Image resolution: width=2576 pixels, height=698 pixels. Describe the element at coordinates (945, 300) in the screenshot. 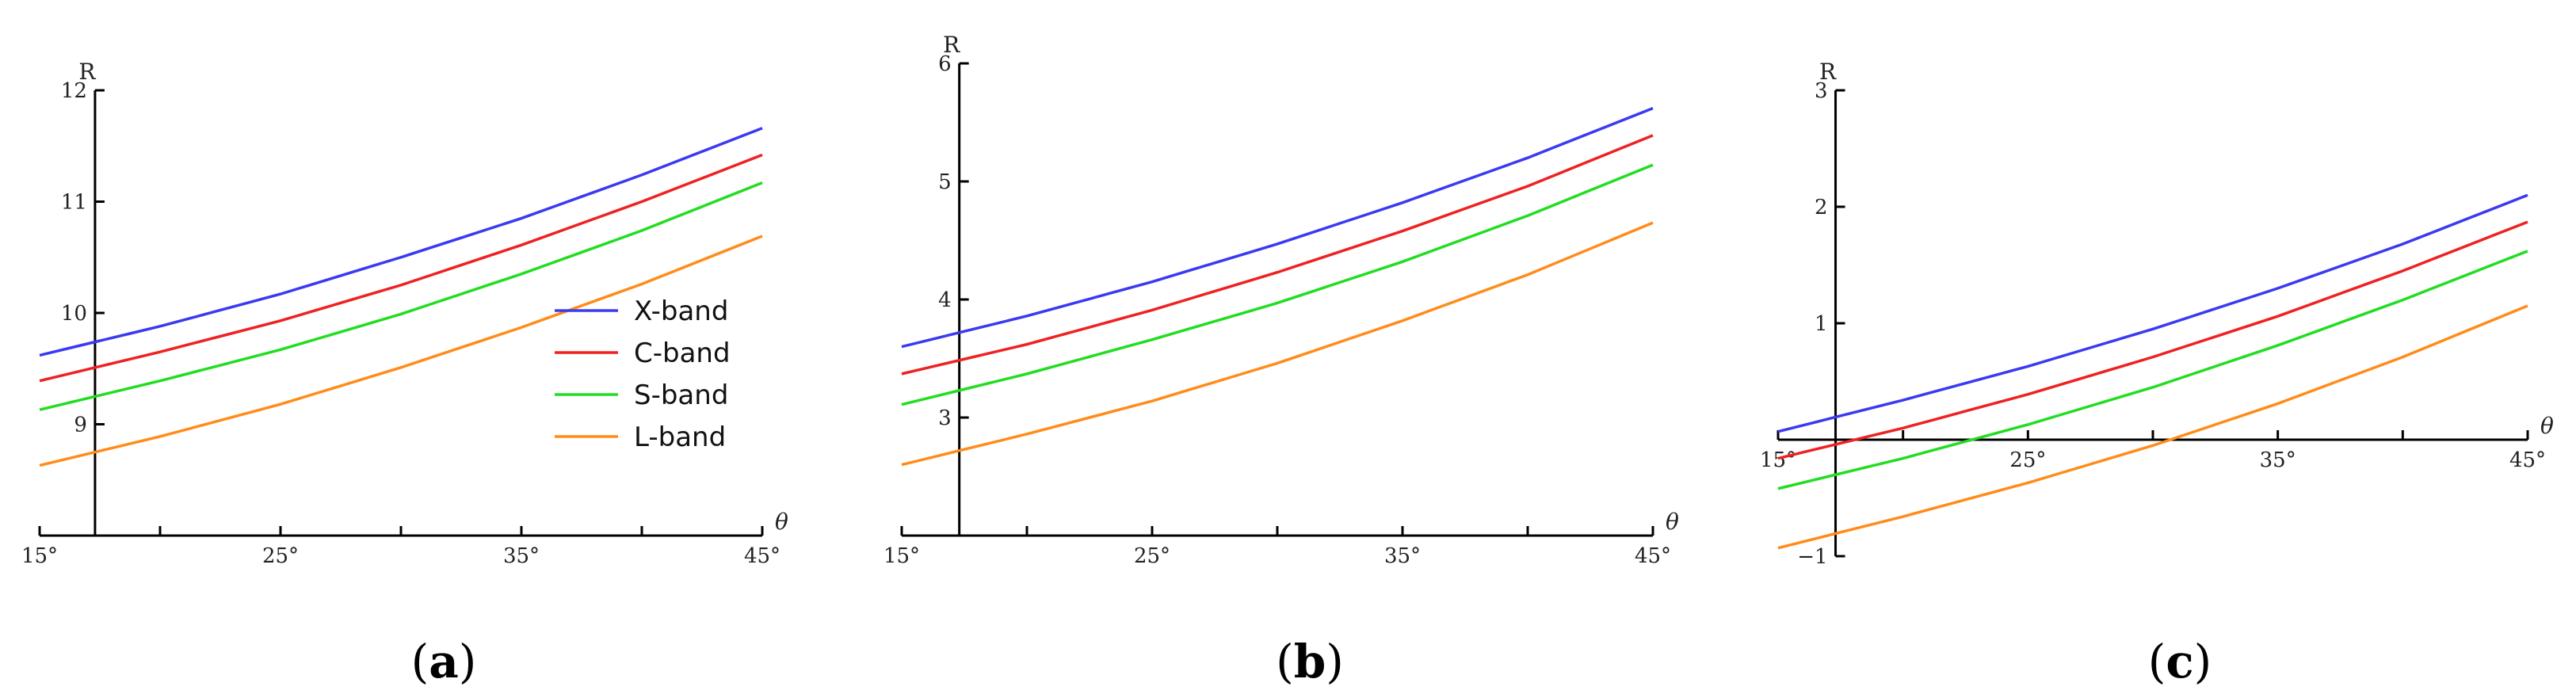

I see `y-tick-label: 4` at that location.